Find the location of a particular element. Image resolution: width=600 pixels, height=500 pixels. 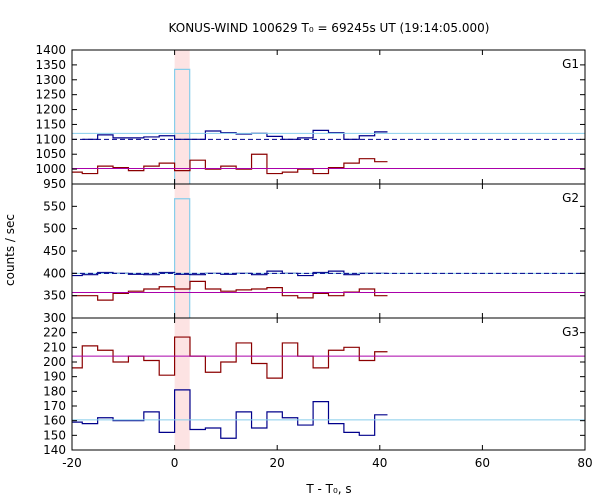

y-tick-label: 950 is located at coordinates (54, 184).